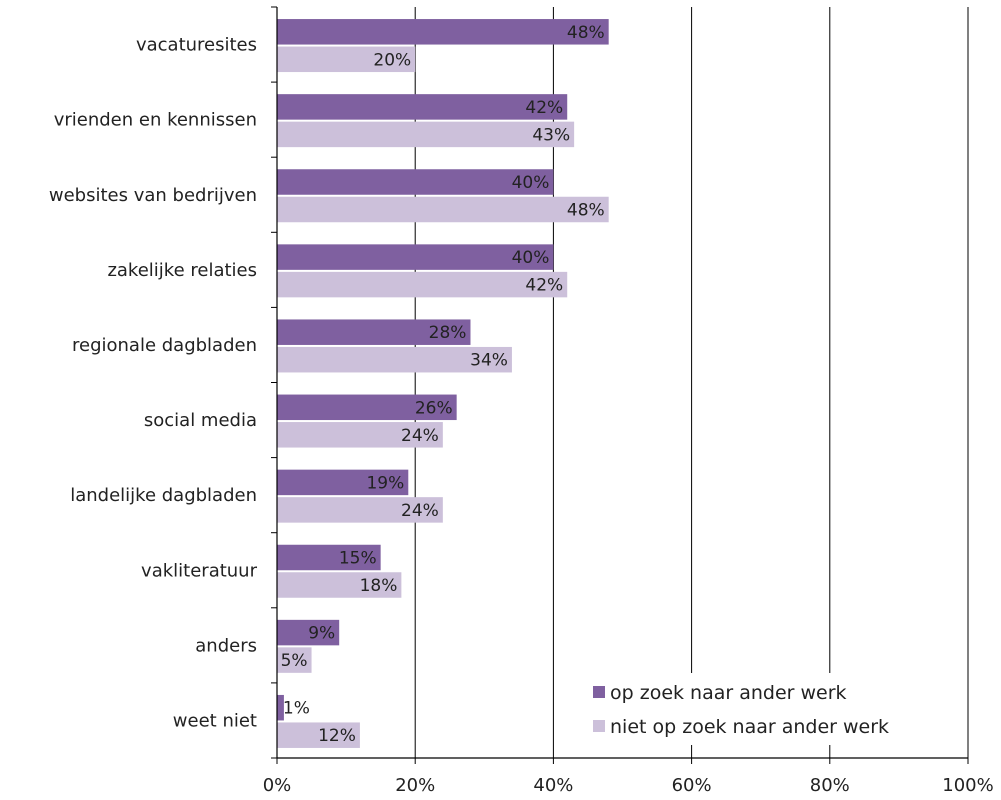  I want to click on category-label: vakliteratuur, so click(199, 570).